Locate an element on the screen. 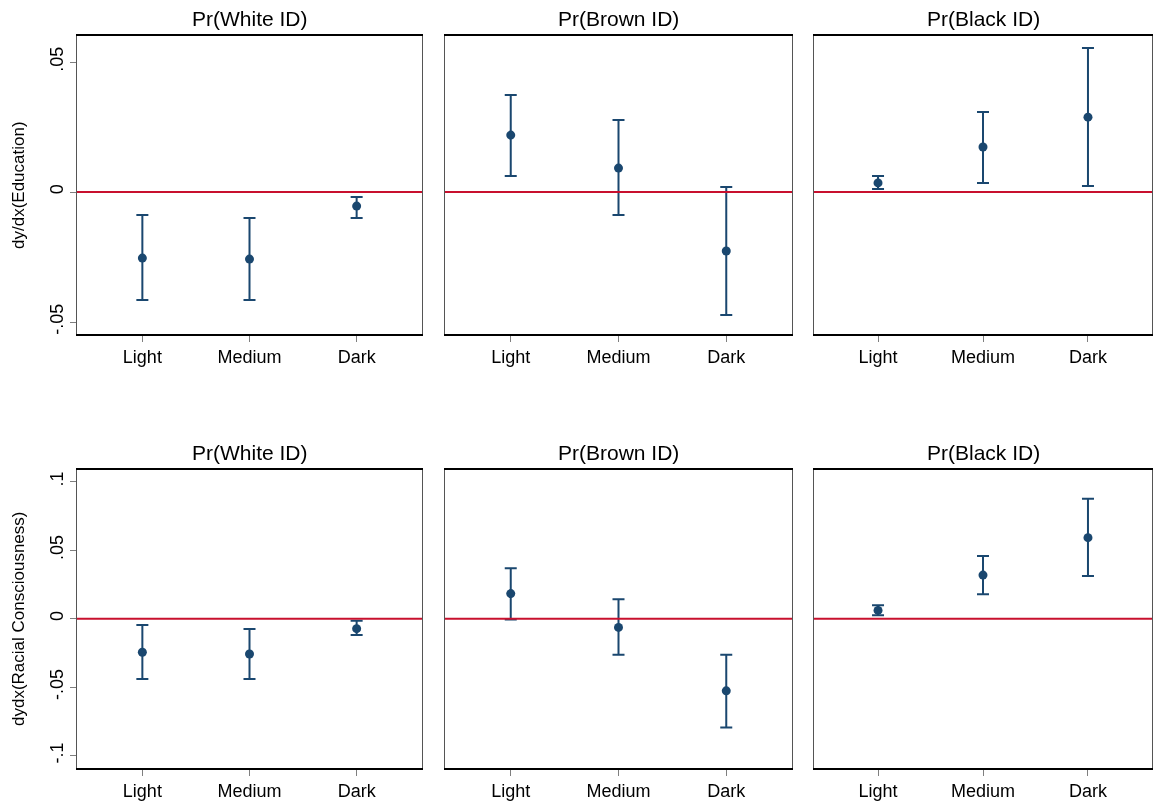 Image resolution: width=1154 pixels, height=805 pixels. y-axis-title: dy/dx(Education) is located at coordinates (18, 185).